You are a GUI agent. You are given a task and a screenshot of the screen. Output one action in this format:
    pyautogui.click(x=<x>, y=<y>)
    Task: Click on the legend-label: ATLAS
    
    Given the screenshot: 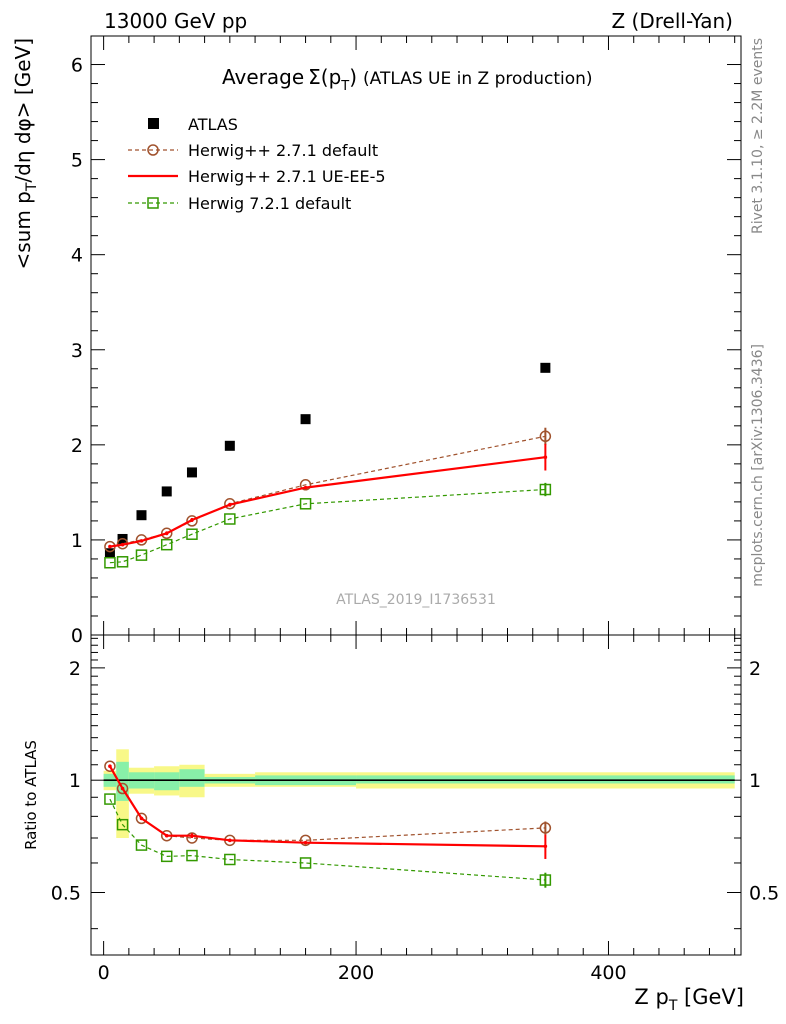 What is the action you would take?
    pyautogui.click(x=213, y=124)
    